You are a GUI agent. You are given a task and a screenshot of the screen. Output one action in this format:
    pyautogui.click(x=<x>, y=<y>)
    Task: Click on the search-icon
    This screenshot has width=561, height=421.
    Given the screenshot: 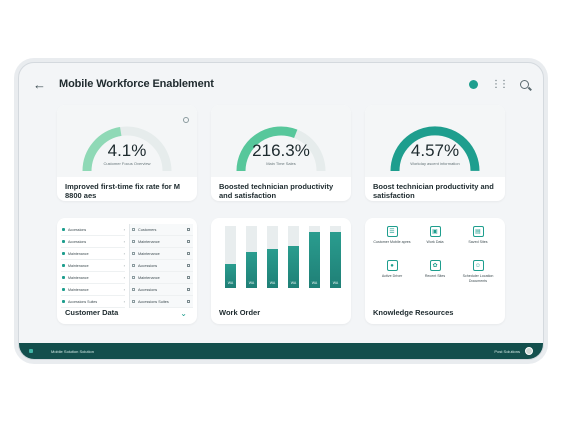 What is the action you would take?
    pyautogui.click(x=524, y=84)
    